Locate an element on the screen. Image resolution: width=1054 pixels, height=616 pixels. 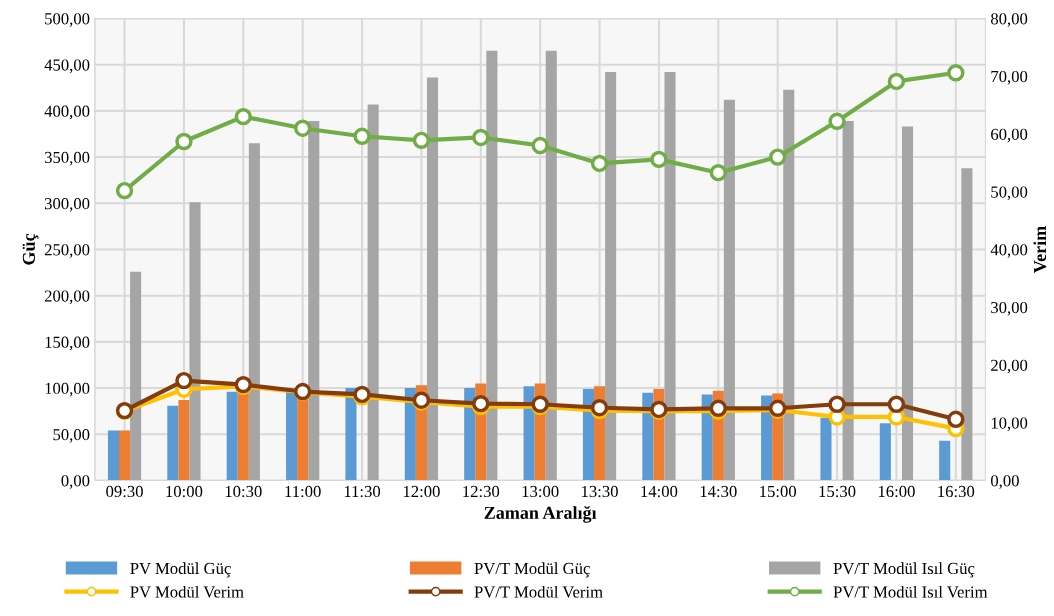
y-tick-label: 50,00 is located at coordinates (71, 435).